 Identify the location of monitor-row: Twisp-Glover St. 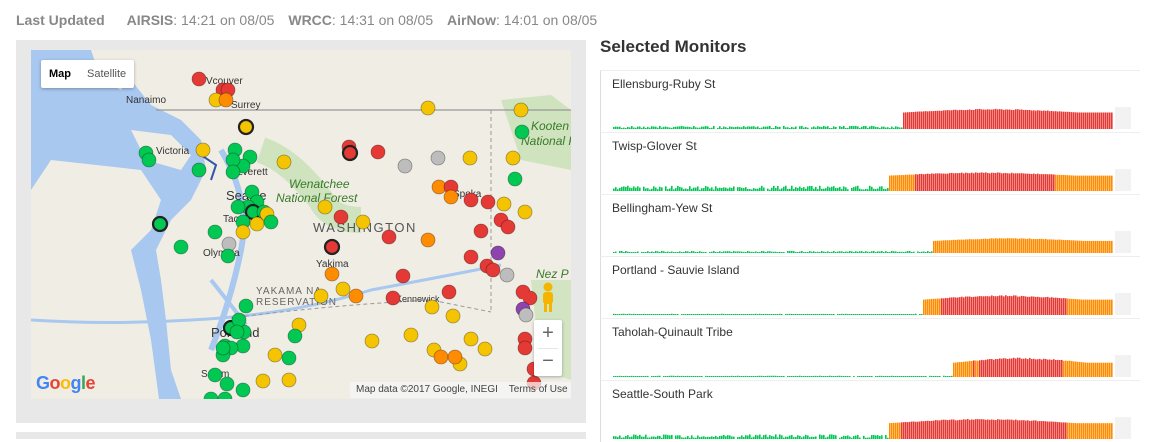
(870, 163).